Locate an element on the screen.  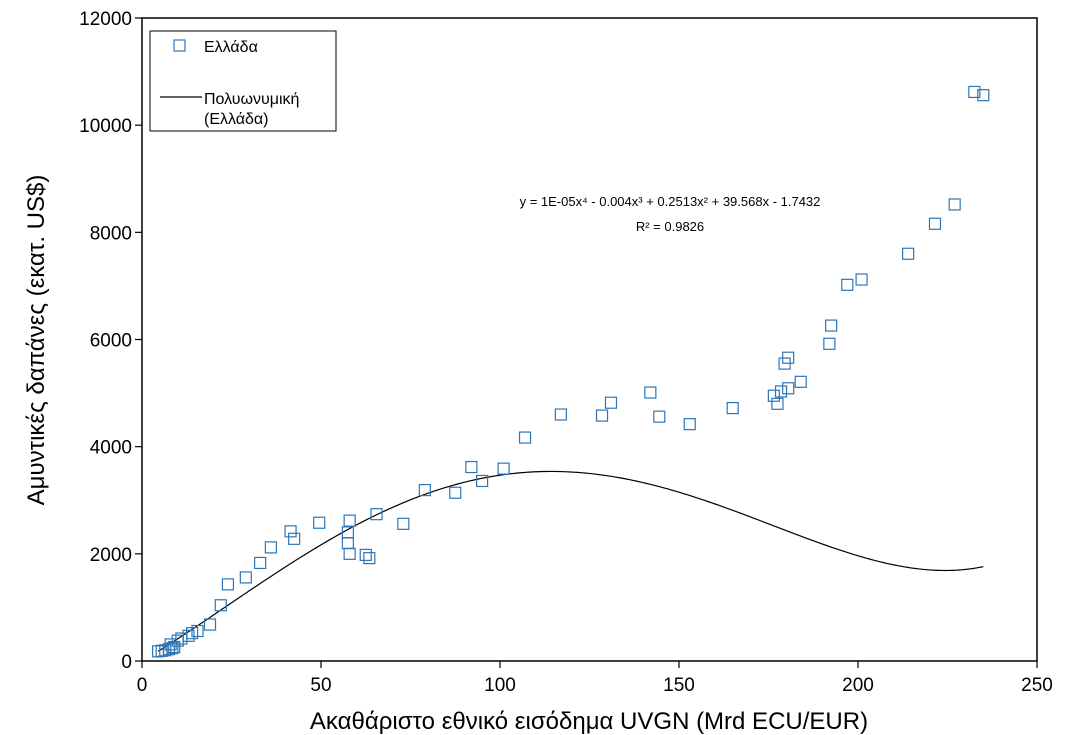
y-axis: 0 2000 4000 6000 8000 10000 12000 is located at coordinates (110, 341).